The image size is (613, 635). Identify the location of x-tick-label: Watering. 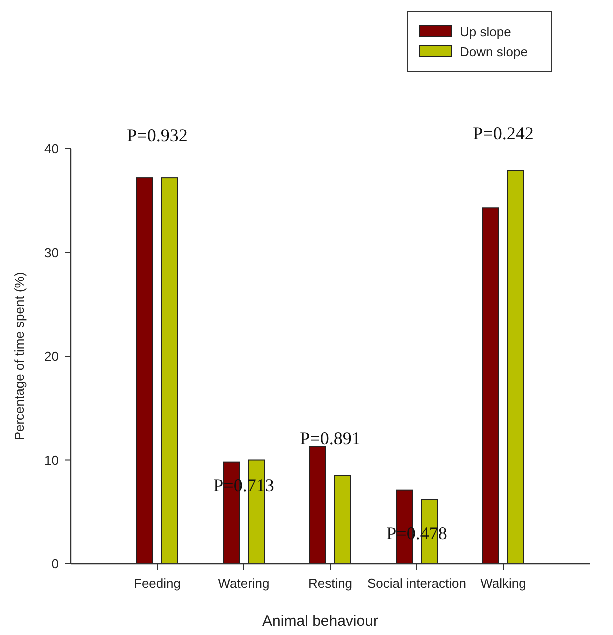
(244, 583).